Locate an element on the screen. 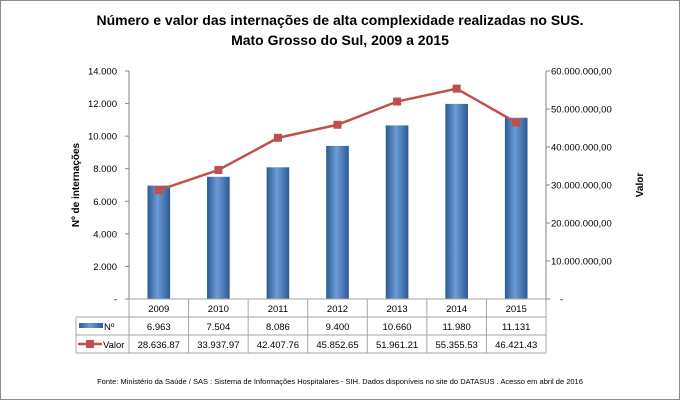  bar-data-label: 9.400 is located at coordinates (338, 327).